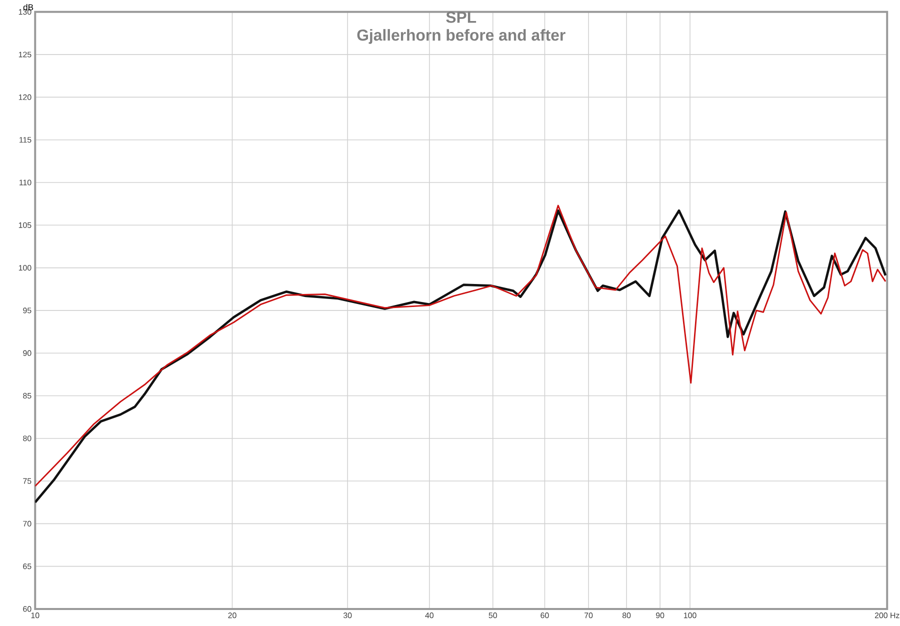 The image size is (900, 626). I want to click on text: Gjallerhorn before and after, so click(461, 36).